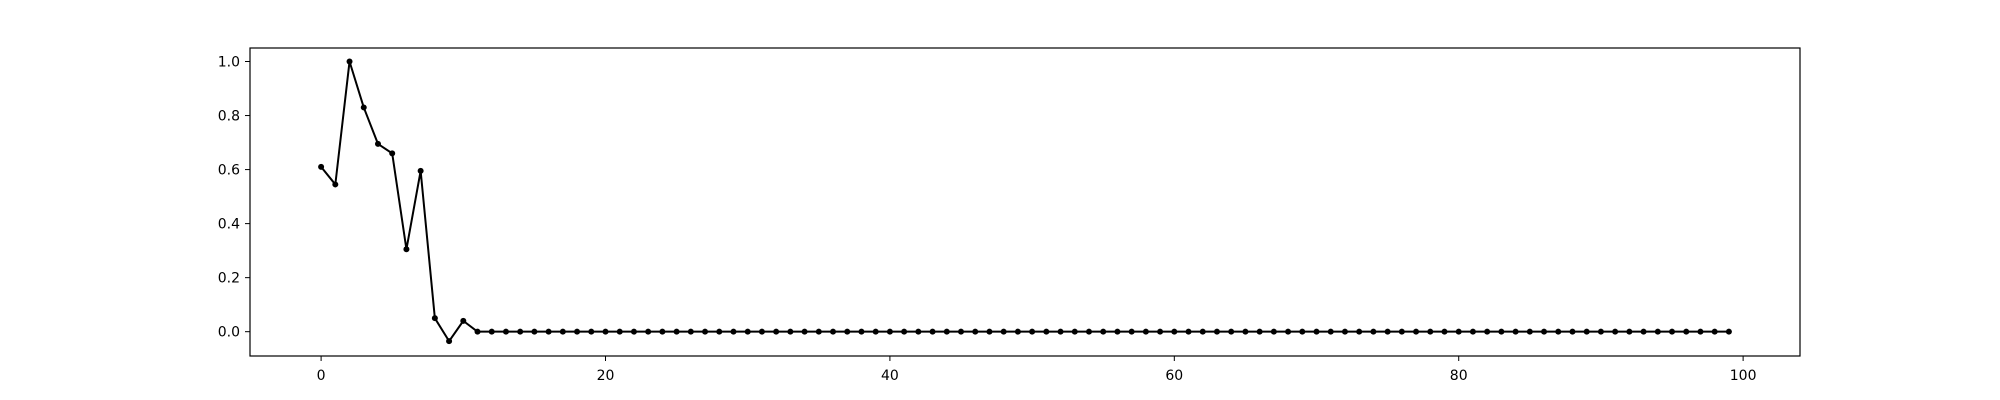 This screenshot has width=2000, height=400. What do you see at coordinates (229, 279) in the screenshot?
I see `y-tick-label: 0.2` at bounding box center [229, 279].